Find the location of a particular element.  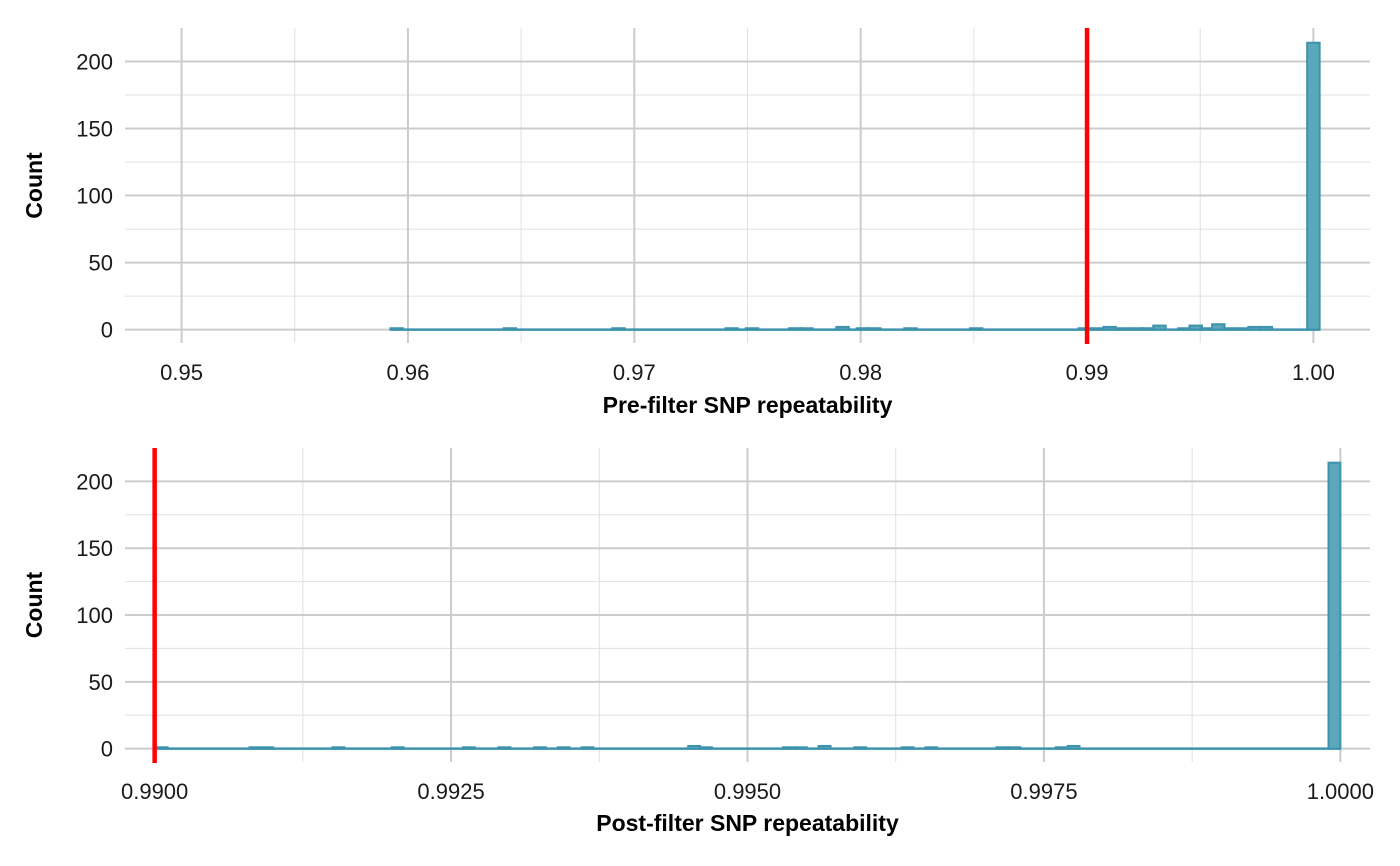

x-tick-label: 0.9925 is located at coordinates (450, 791).